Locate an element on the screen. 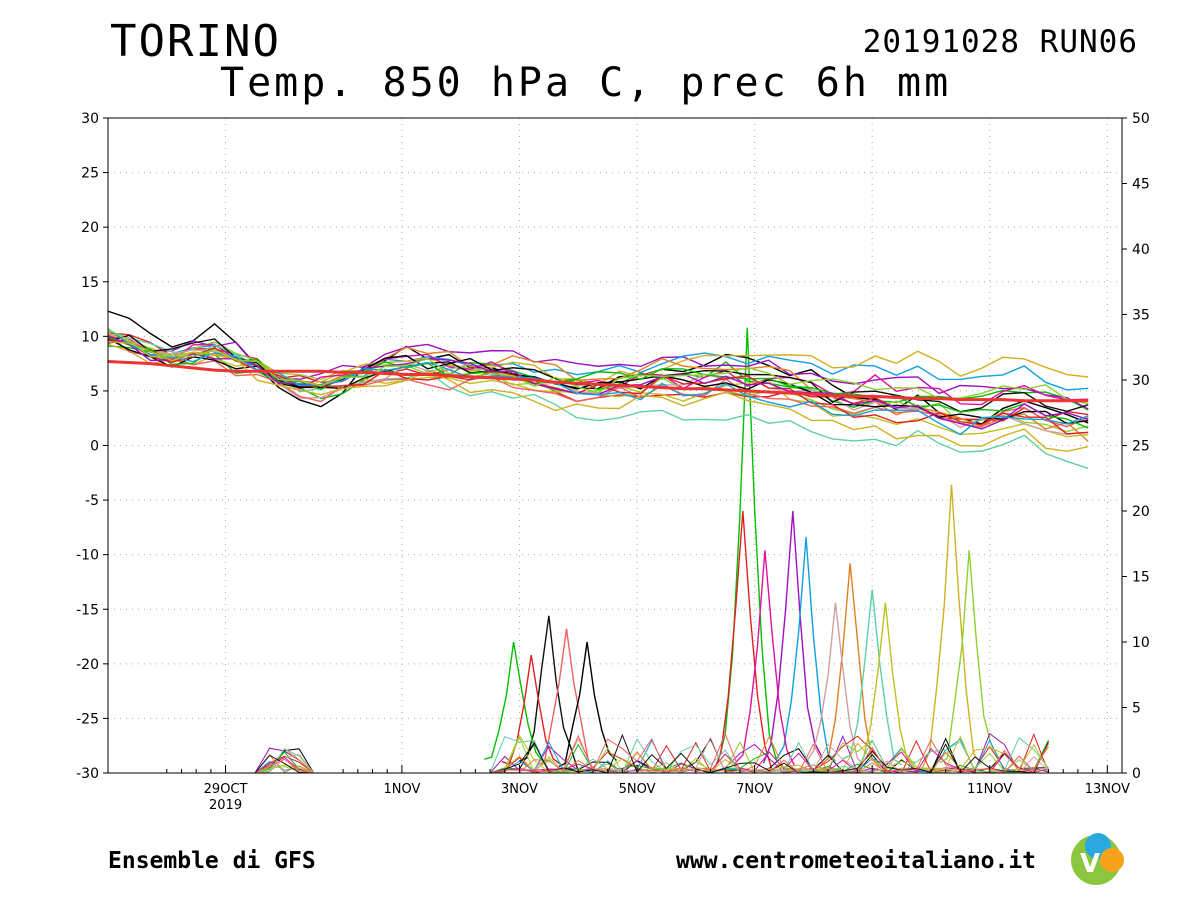  y-right-tick-label: 5 is located at coordinates (1136, 709).